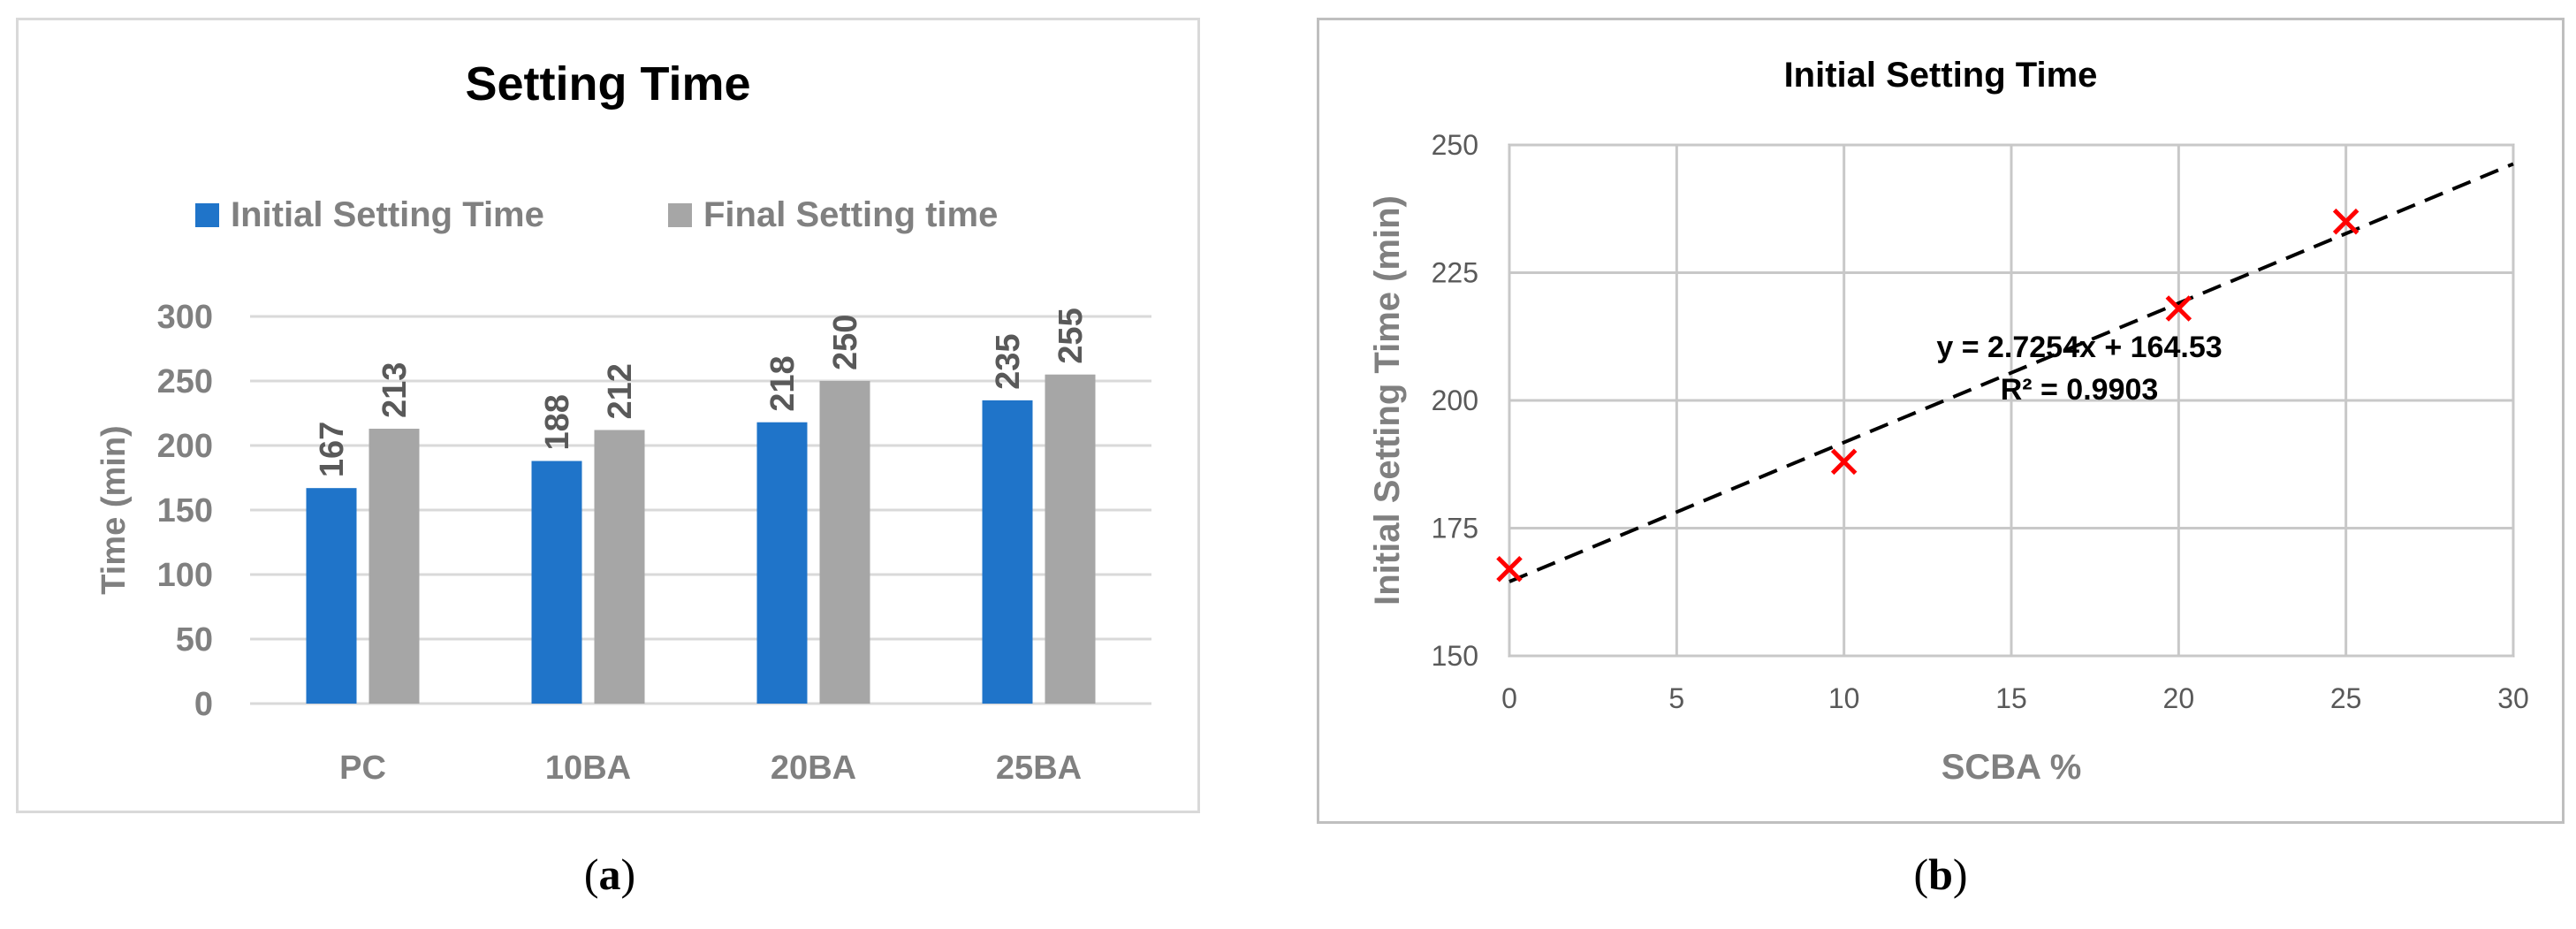  Describe the element at coordinates (588, 768) in the screenshot. I see `x-tick-label: 10BA` at that location.